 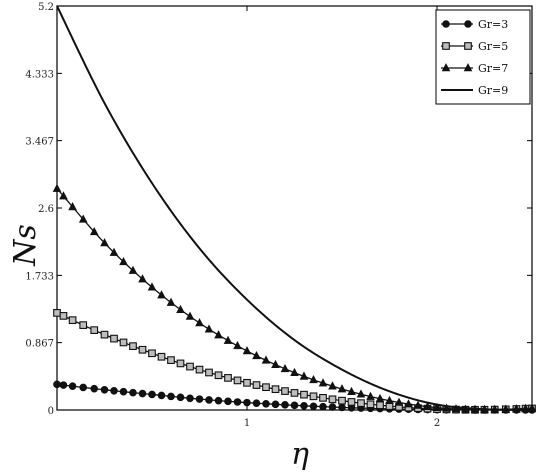 I want to click on legend-item: Gr=5, so click(x=474, y=46).